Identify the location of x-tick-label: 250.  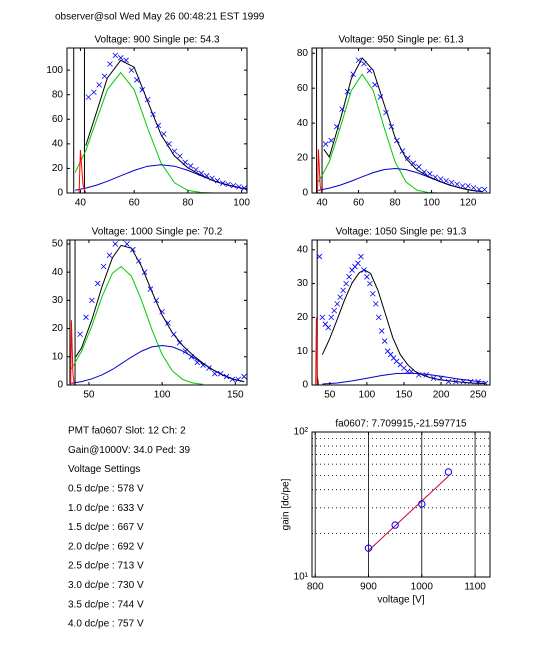
(478, 395).